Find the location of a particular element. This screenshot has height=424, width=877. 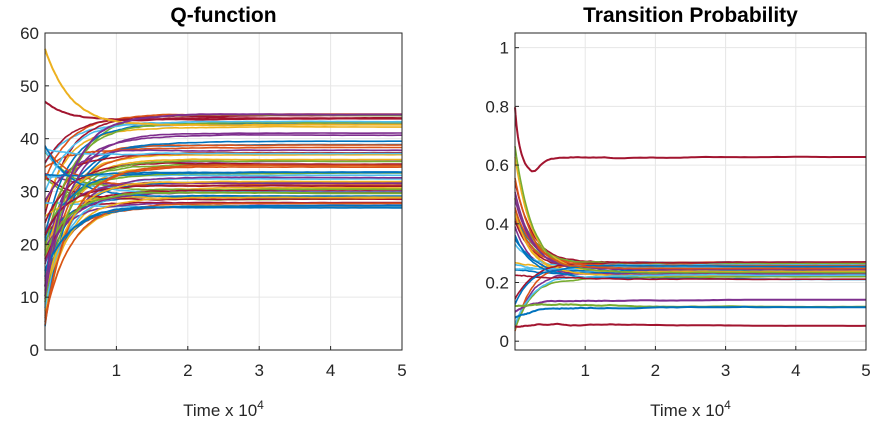

q-xtick-label: 1 is located at coordinates (116, 370).